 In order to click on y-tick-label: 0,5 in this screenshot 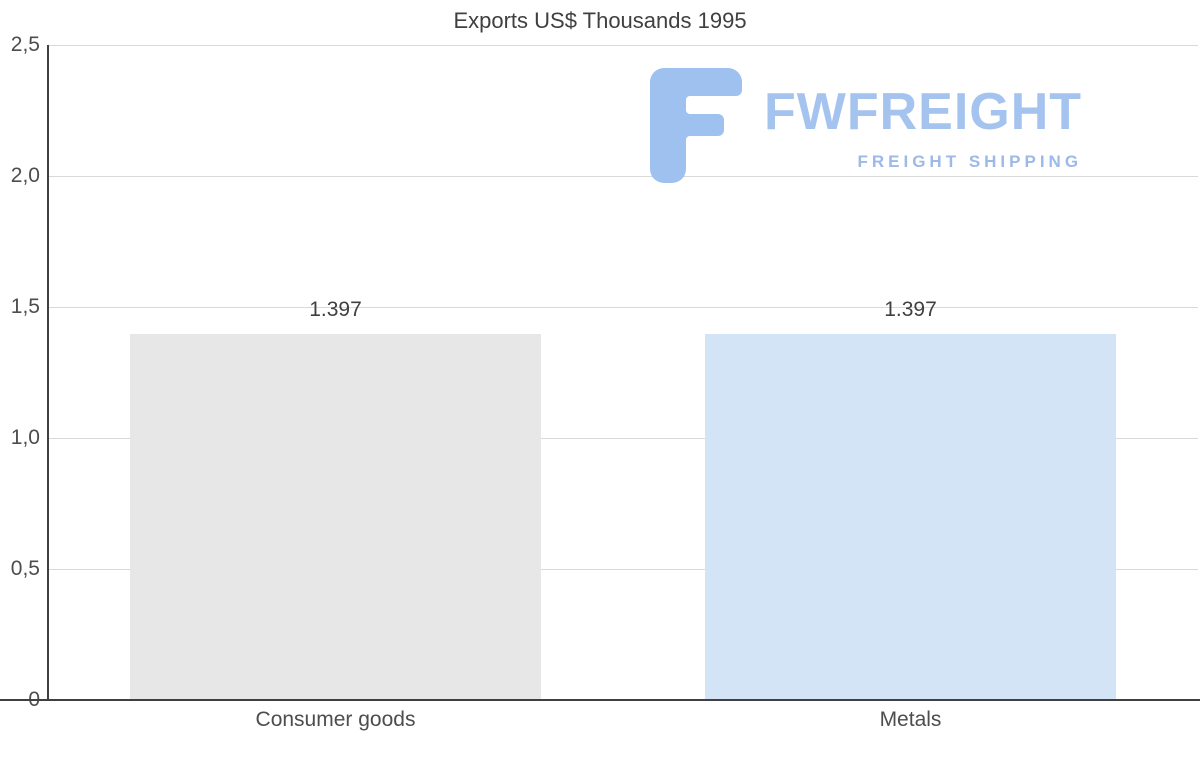, I will do `click(25, 568)`.